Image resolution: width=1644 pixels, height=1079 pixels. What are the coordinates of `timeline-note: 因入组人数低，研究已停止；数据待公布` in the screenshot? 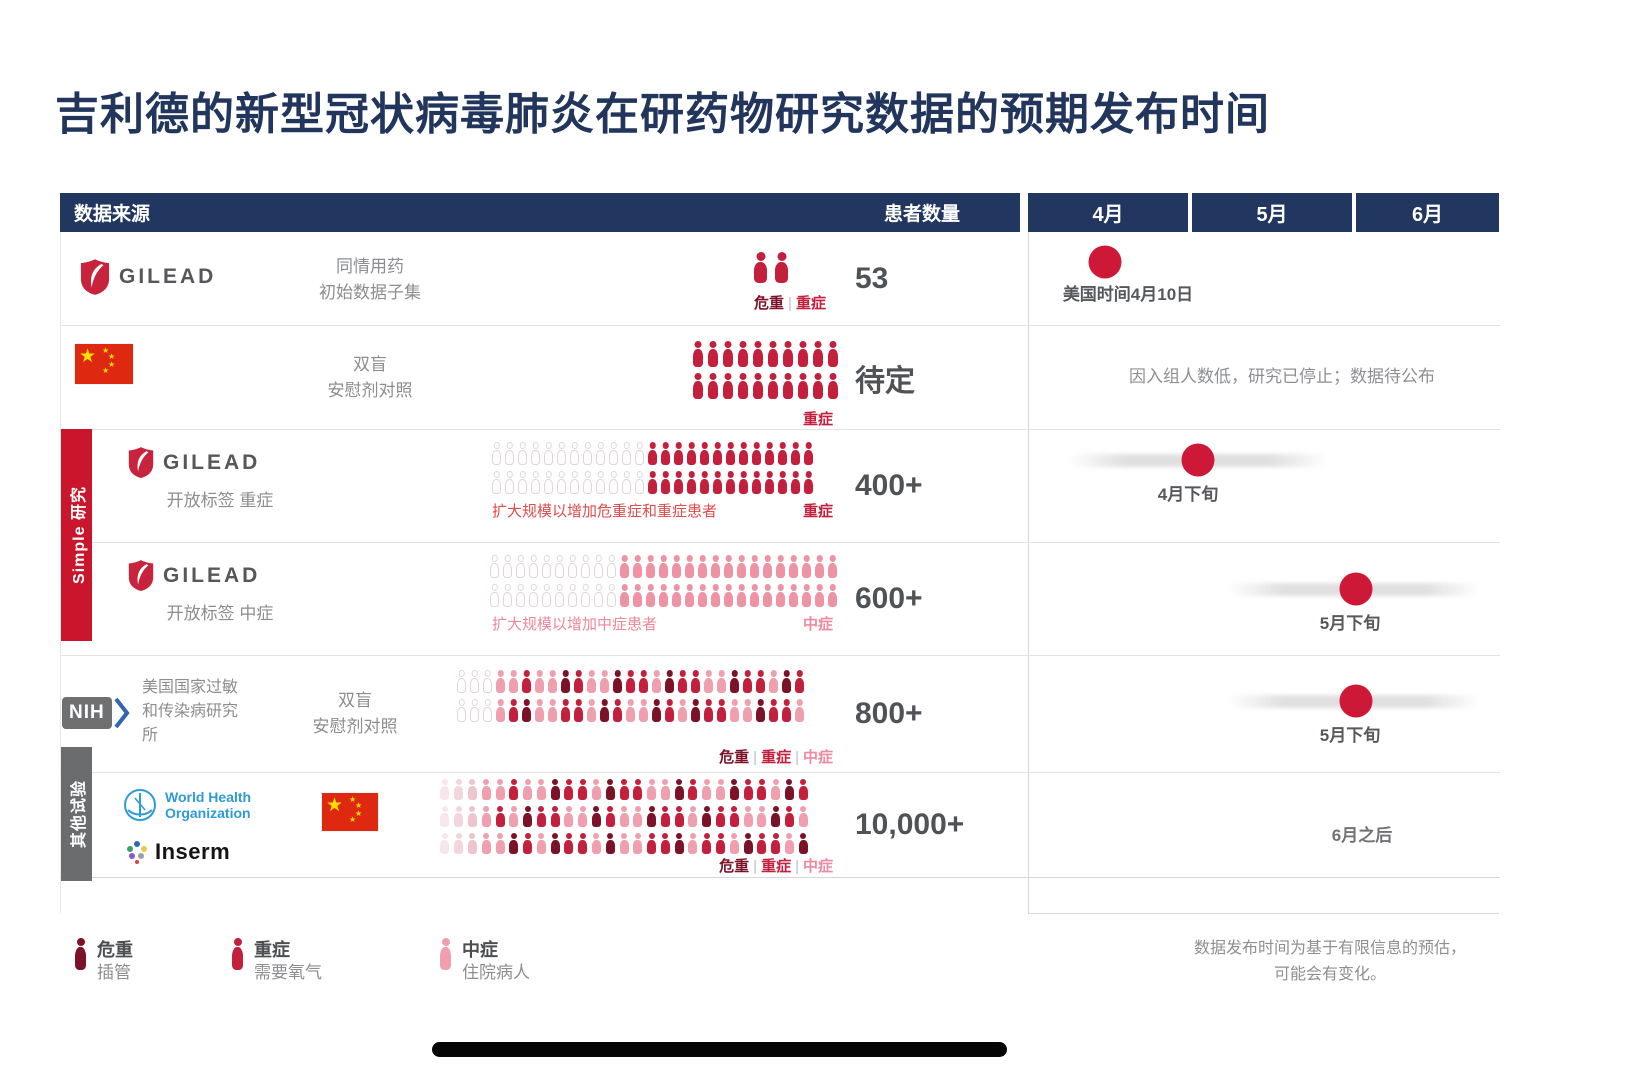 It's located at (1282, 376).